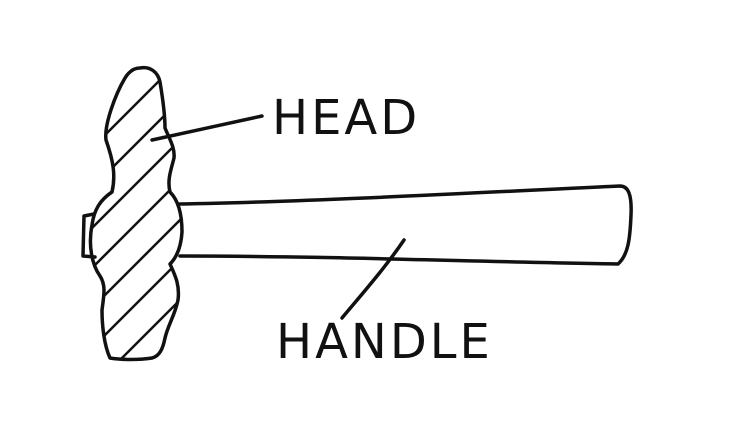 This screenshot has width=740, height=439. I want to click on head-label: HEAD, so click(346, 118).